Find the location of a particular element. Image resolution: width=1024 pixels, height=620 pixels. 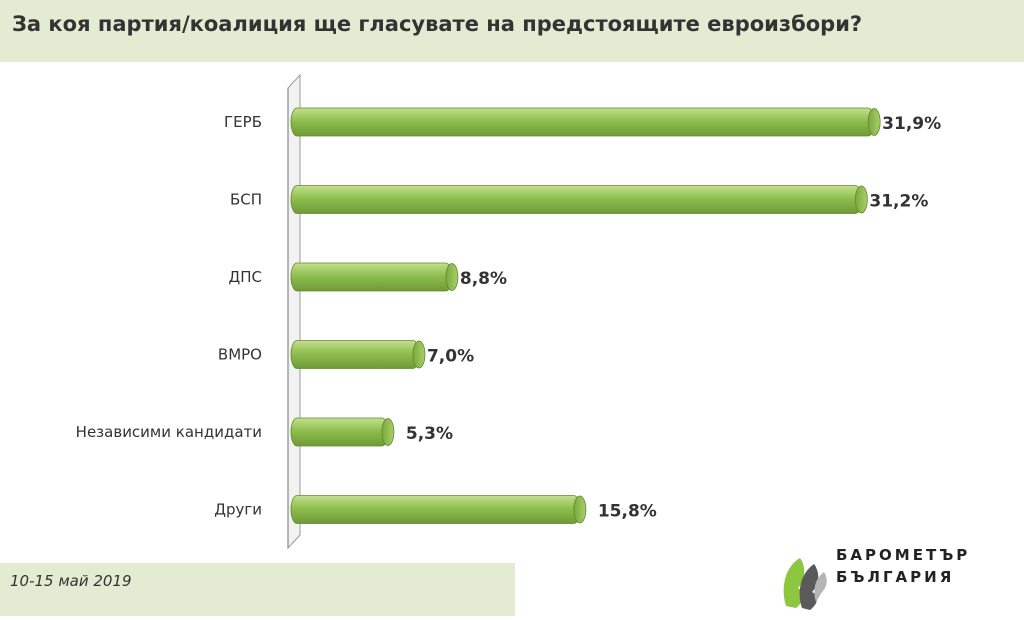

bar-group: БСП 31,2% is located at coordinates (579, 199).